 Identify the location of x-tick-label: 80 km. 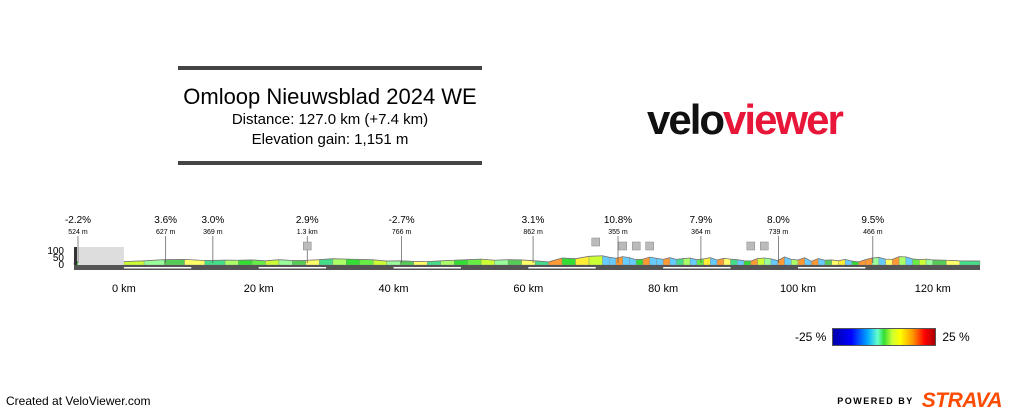
(663, 289).